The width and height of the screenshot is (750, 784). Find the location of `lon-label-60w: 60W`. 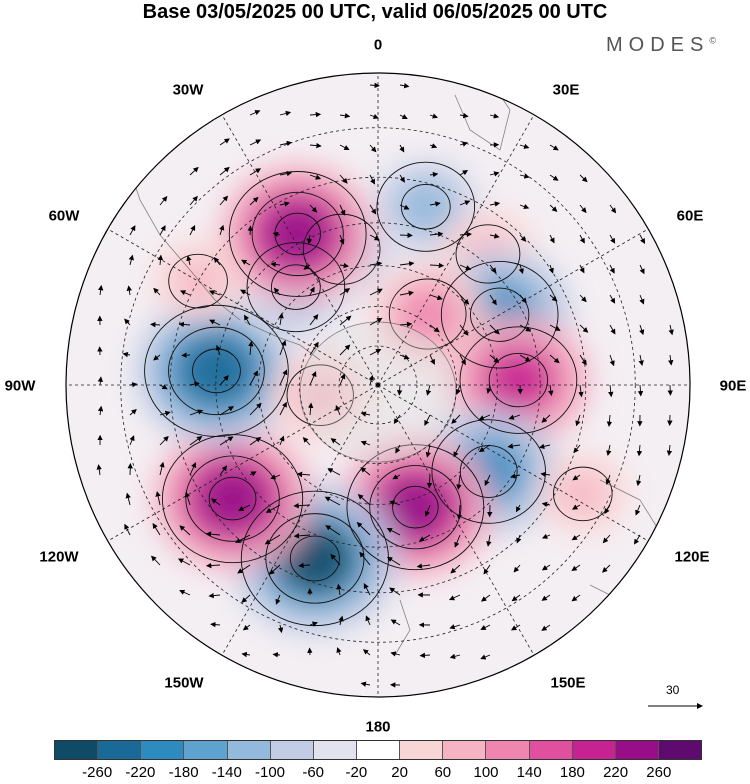

lon-label-60w: 60W is located at coordinates (64, 216).